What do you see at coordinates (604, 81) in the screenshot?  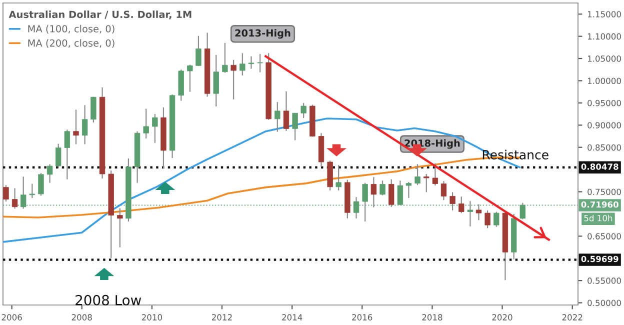 I see `y-tick-label: 1.00000` at bounding box center [604, 81].